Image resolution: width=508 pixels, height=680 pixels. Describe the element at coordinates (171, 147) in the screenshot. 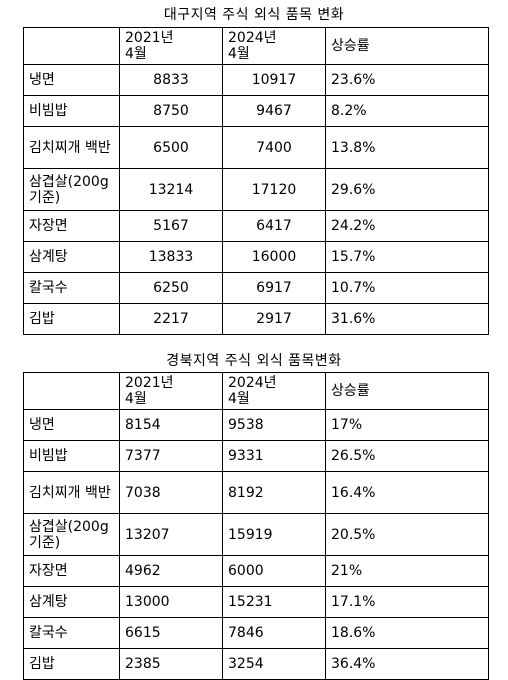

I see `price-2021: 6500` at that location.